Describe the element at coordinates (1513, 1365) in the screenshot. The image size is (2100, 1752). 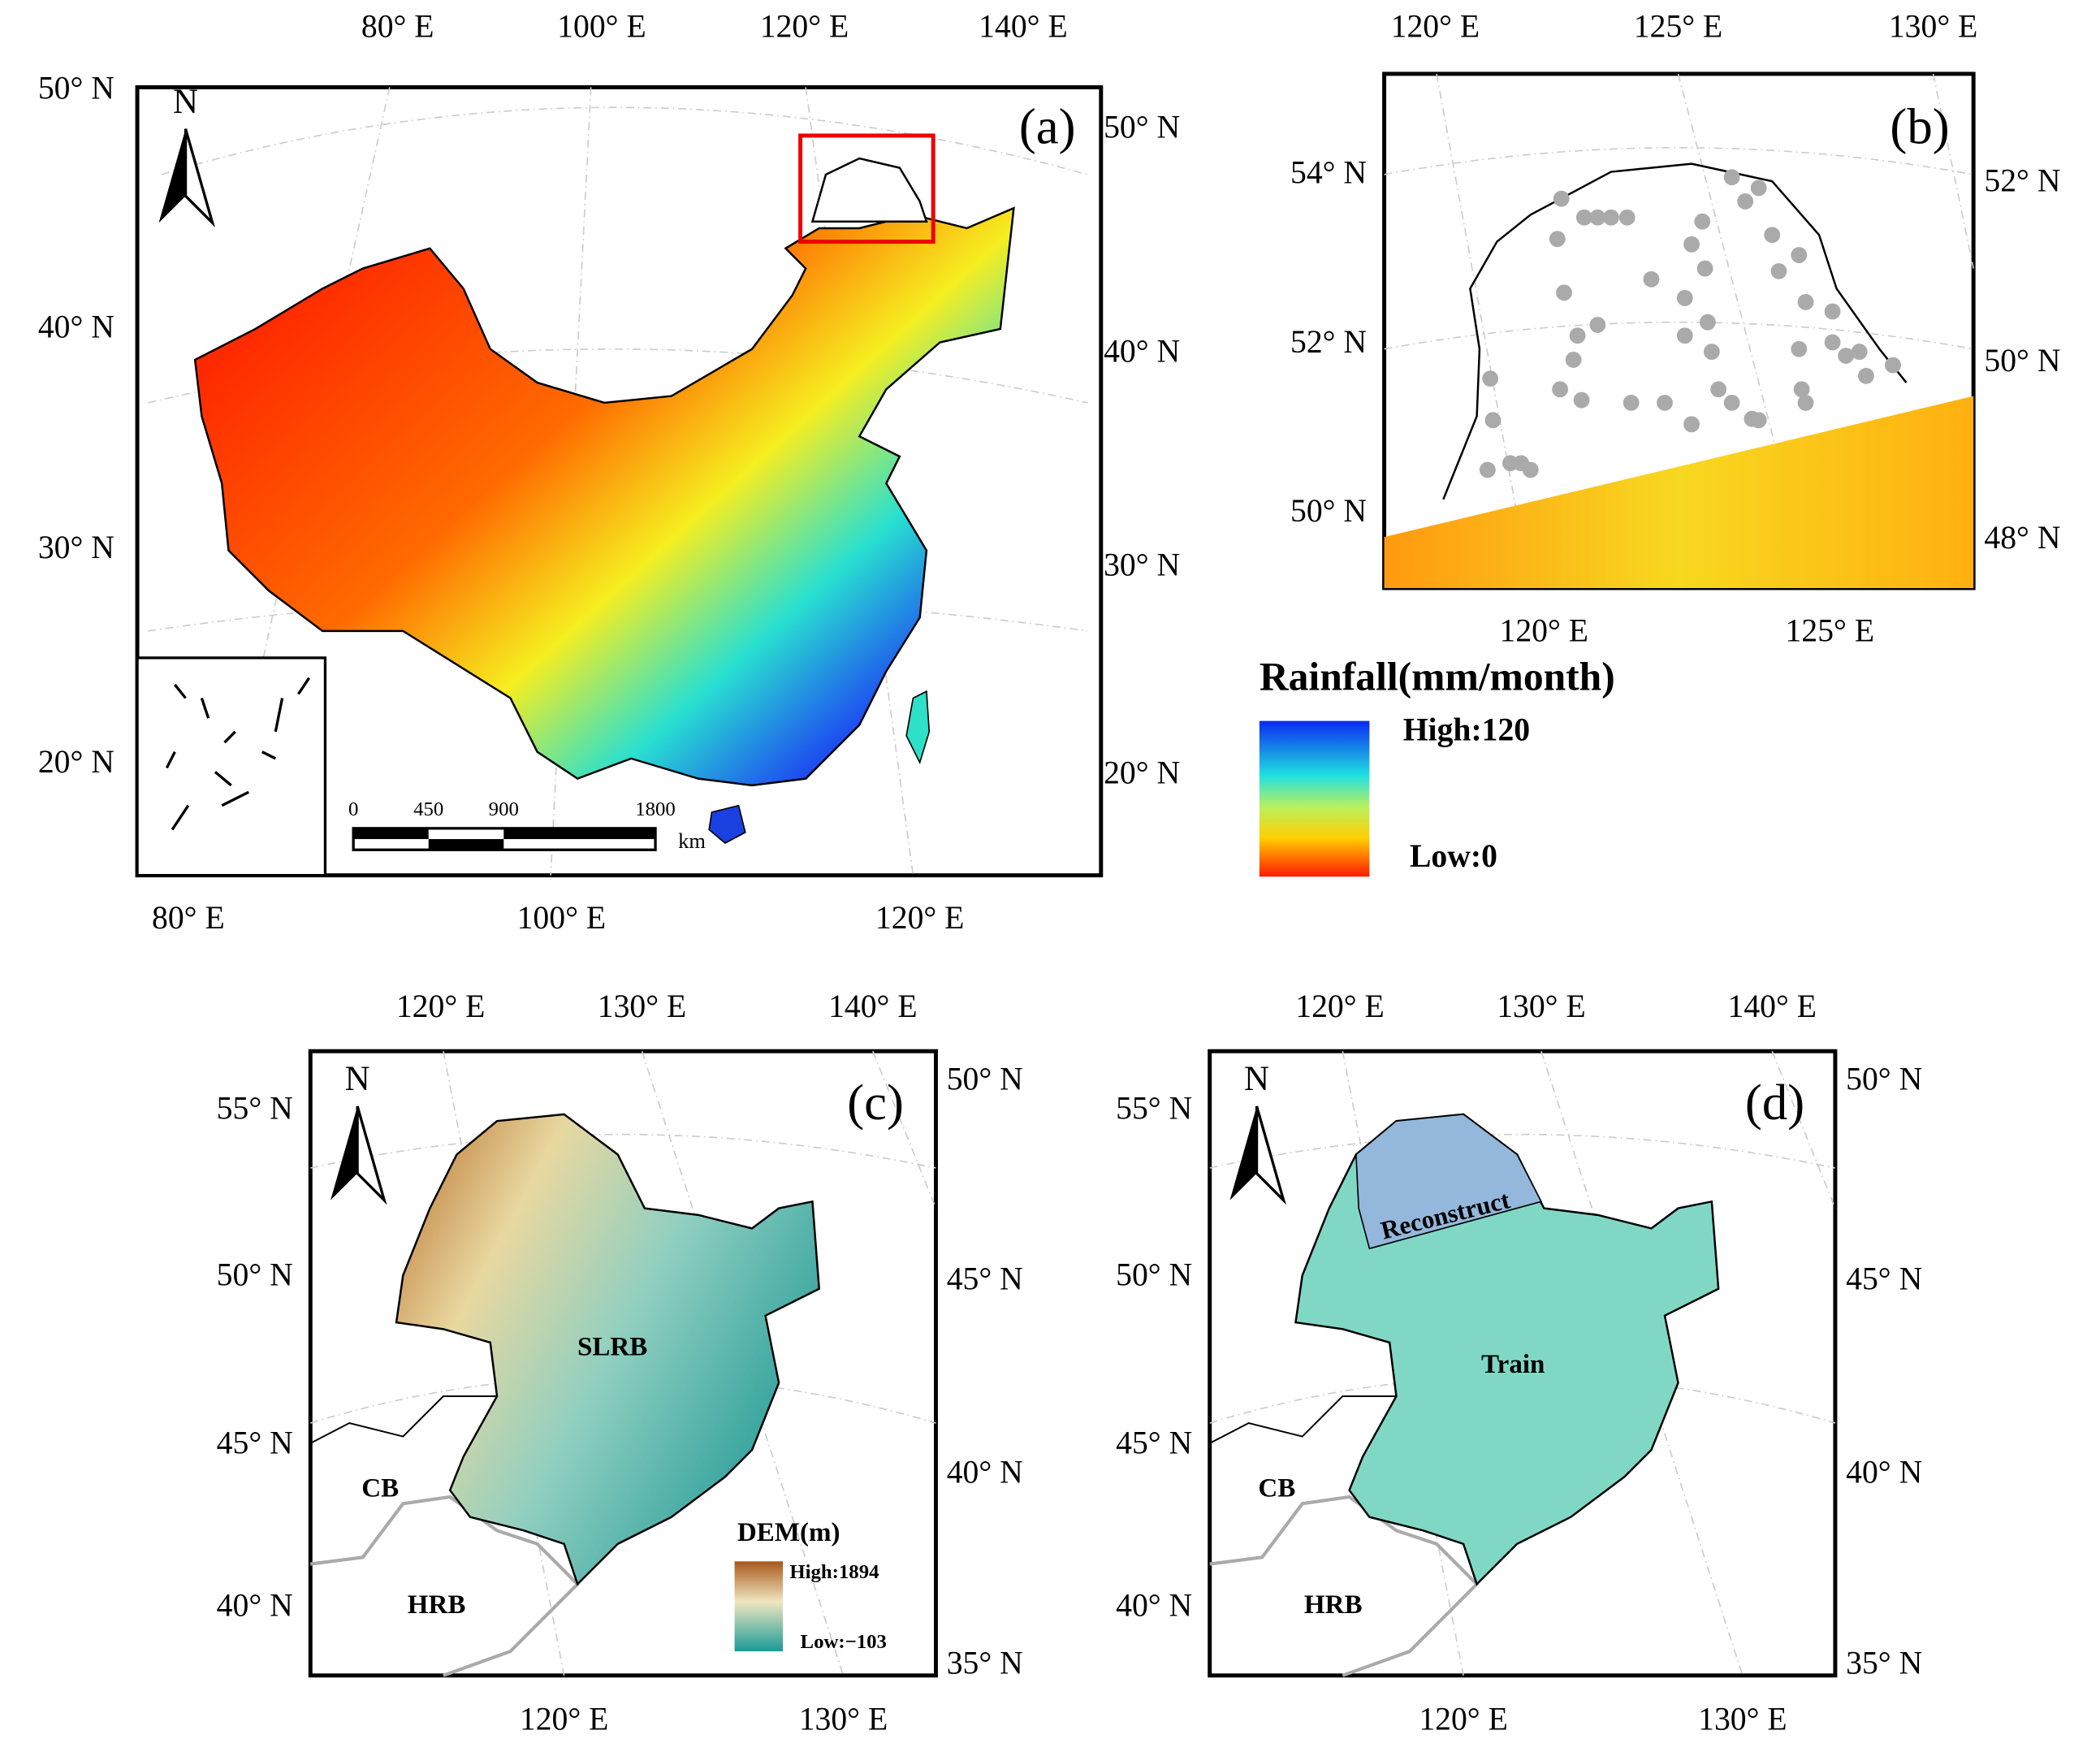
I see `region-label: Train` at that location.